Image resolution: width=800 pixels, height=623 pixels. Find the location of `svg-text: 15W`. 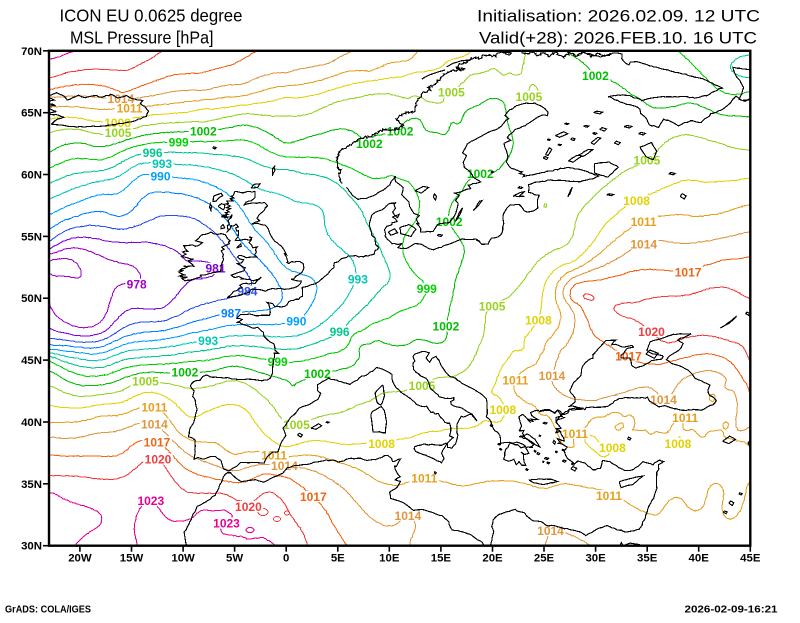

svg-text: 15W is located at coordinates (132, 559).